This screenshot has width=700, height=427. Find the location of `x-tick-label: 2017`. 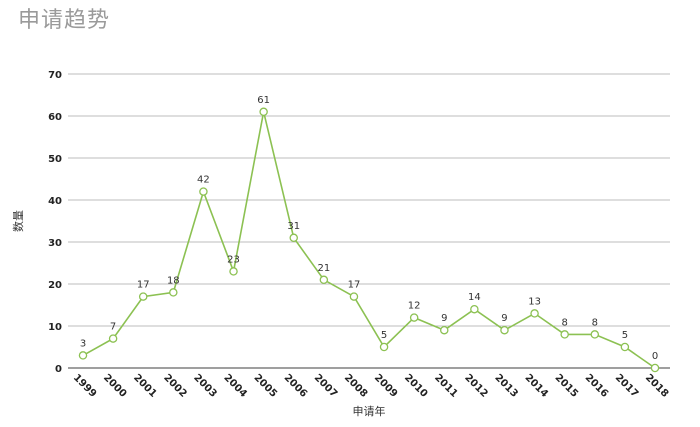

x-tick-label: 2017 is located at coordinates (626, 385).